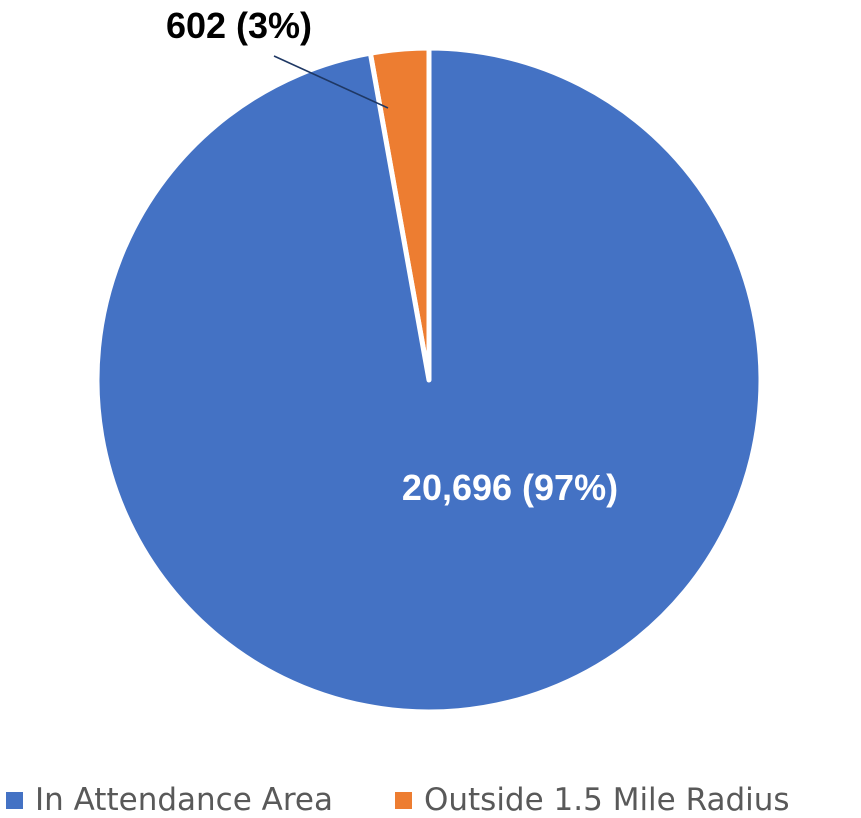  Describe the element at coordinates (239, 25) in the screenshot. I see `data-label-outside-radius: 602 (3%)` at that location.